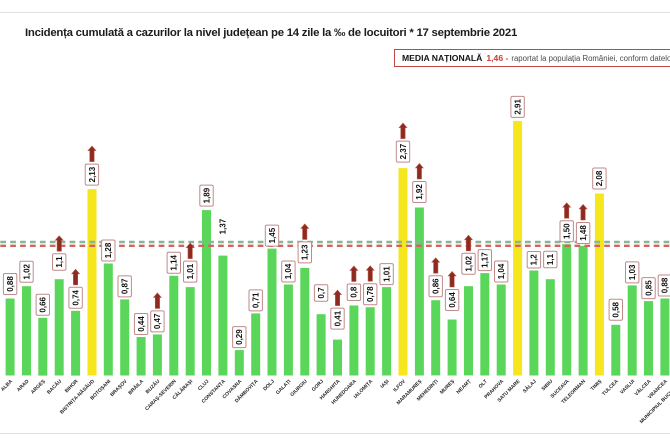 This screenshot has height=447, width=670. Describe the element at coordinates (321, 293) in the screenshot. I see `svg-text: 0,7` at that location.